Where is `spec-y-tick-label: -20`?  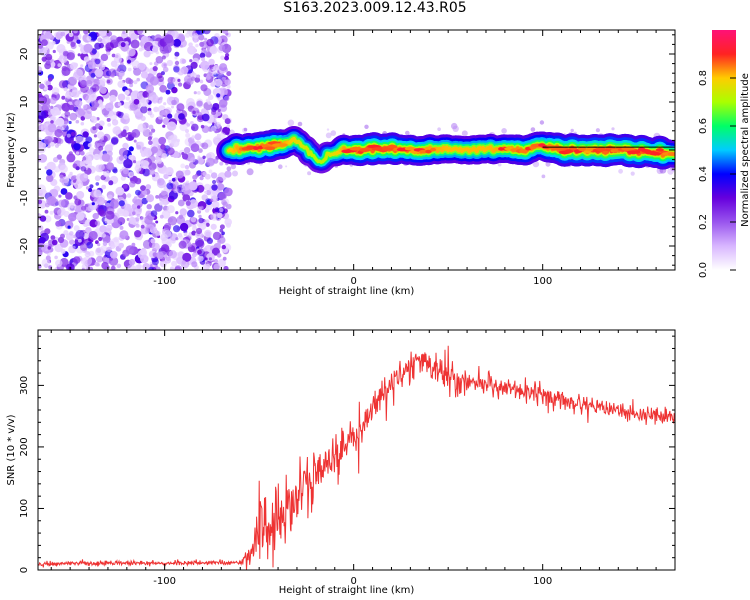 spec-y-tick-label: -20 is located at coordinates (24, 246).